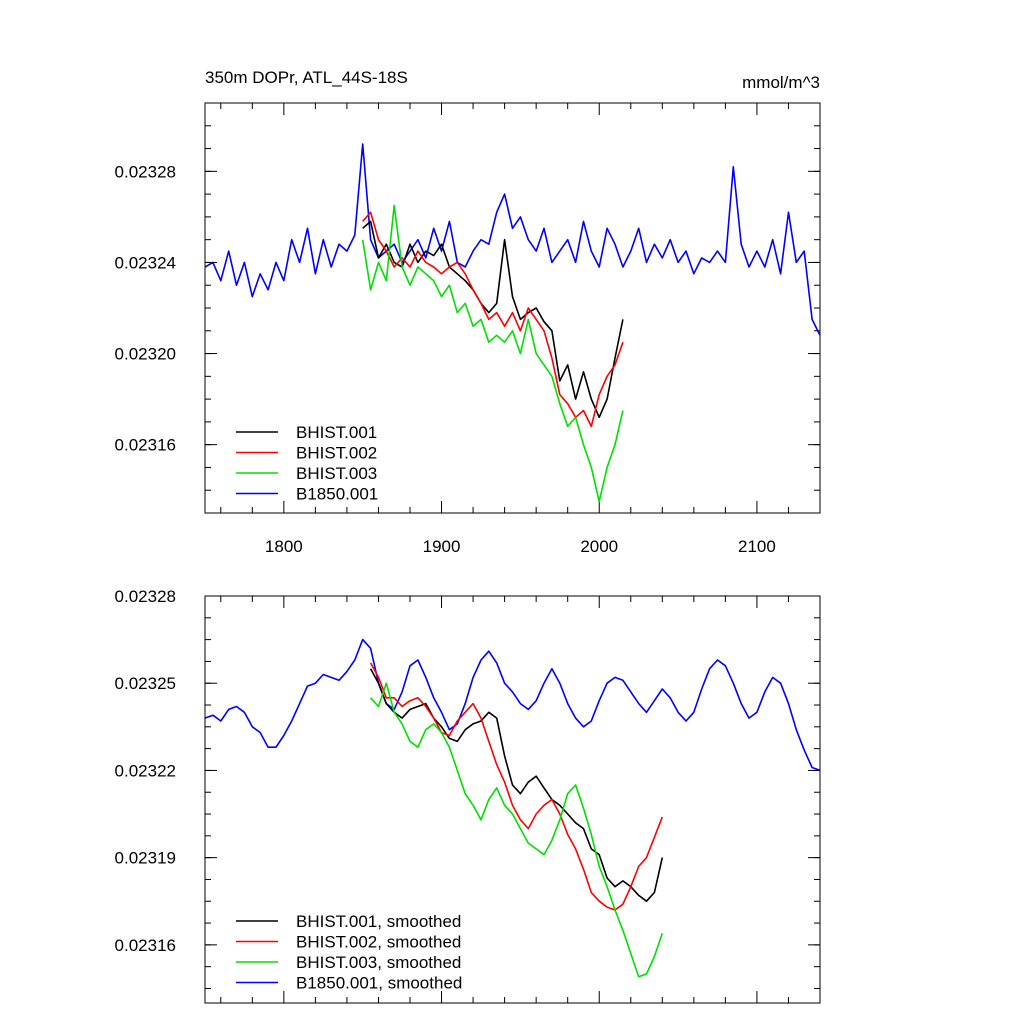 This screenshot has height=1024, width=1024. Describe the element at coordinates (599, 546) in the screenshot. I see `x-tick-label: 2000` at that location.